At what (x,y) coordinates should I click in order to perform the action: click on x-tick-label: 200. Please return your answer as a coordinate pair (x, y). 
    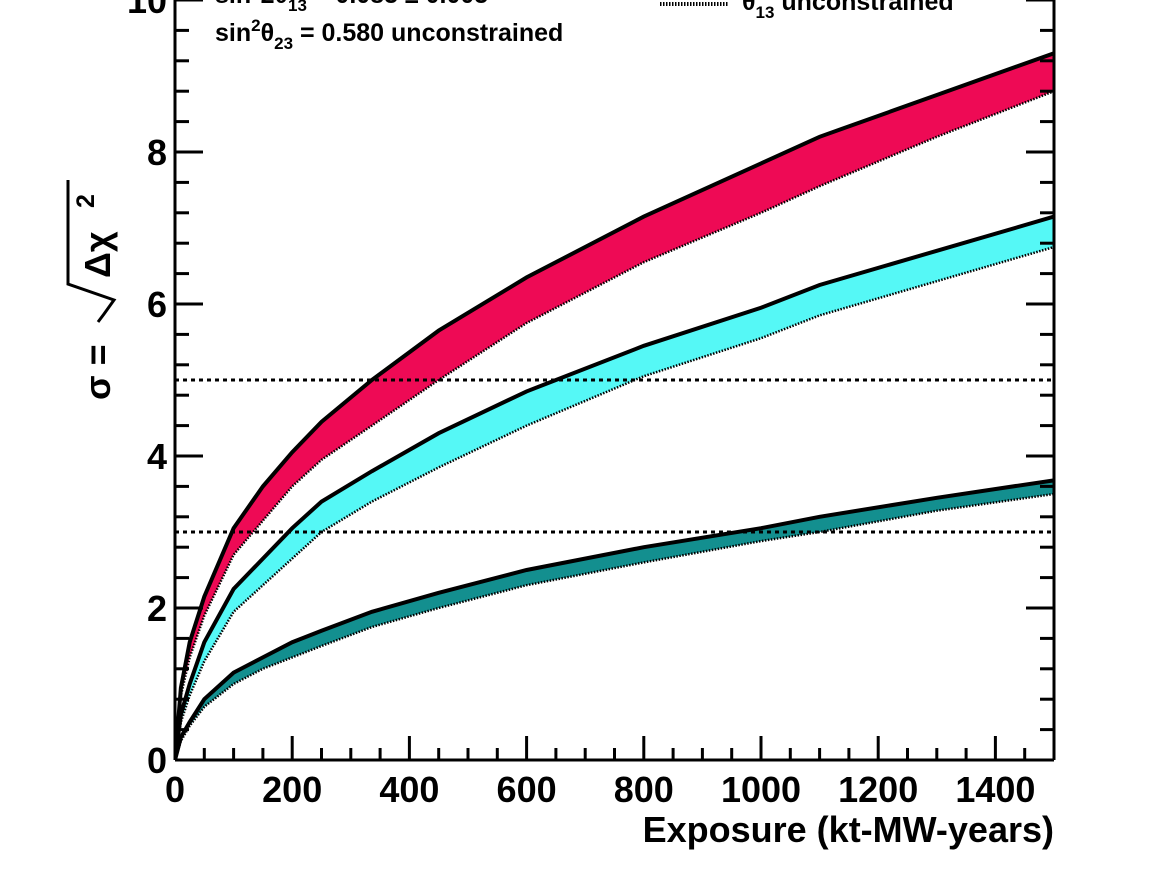
    Looking at the image, I should click on (292, 789).